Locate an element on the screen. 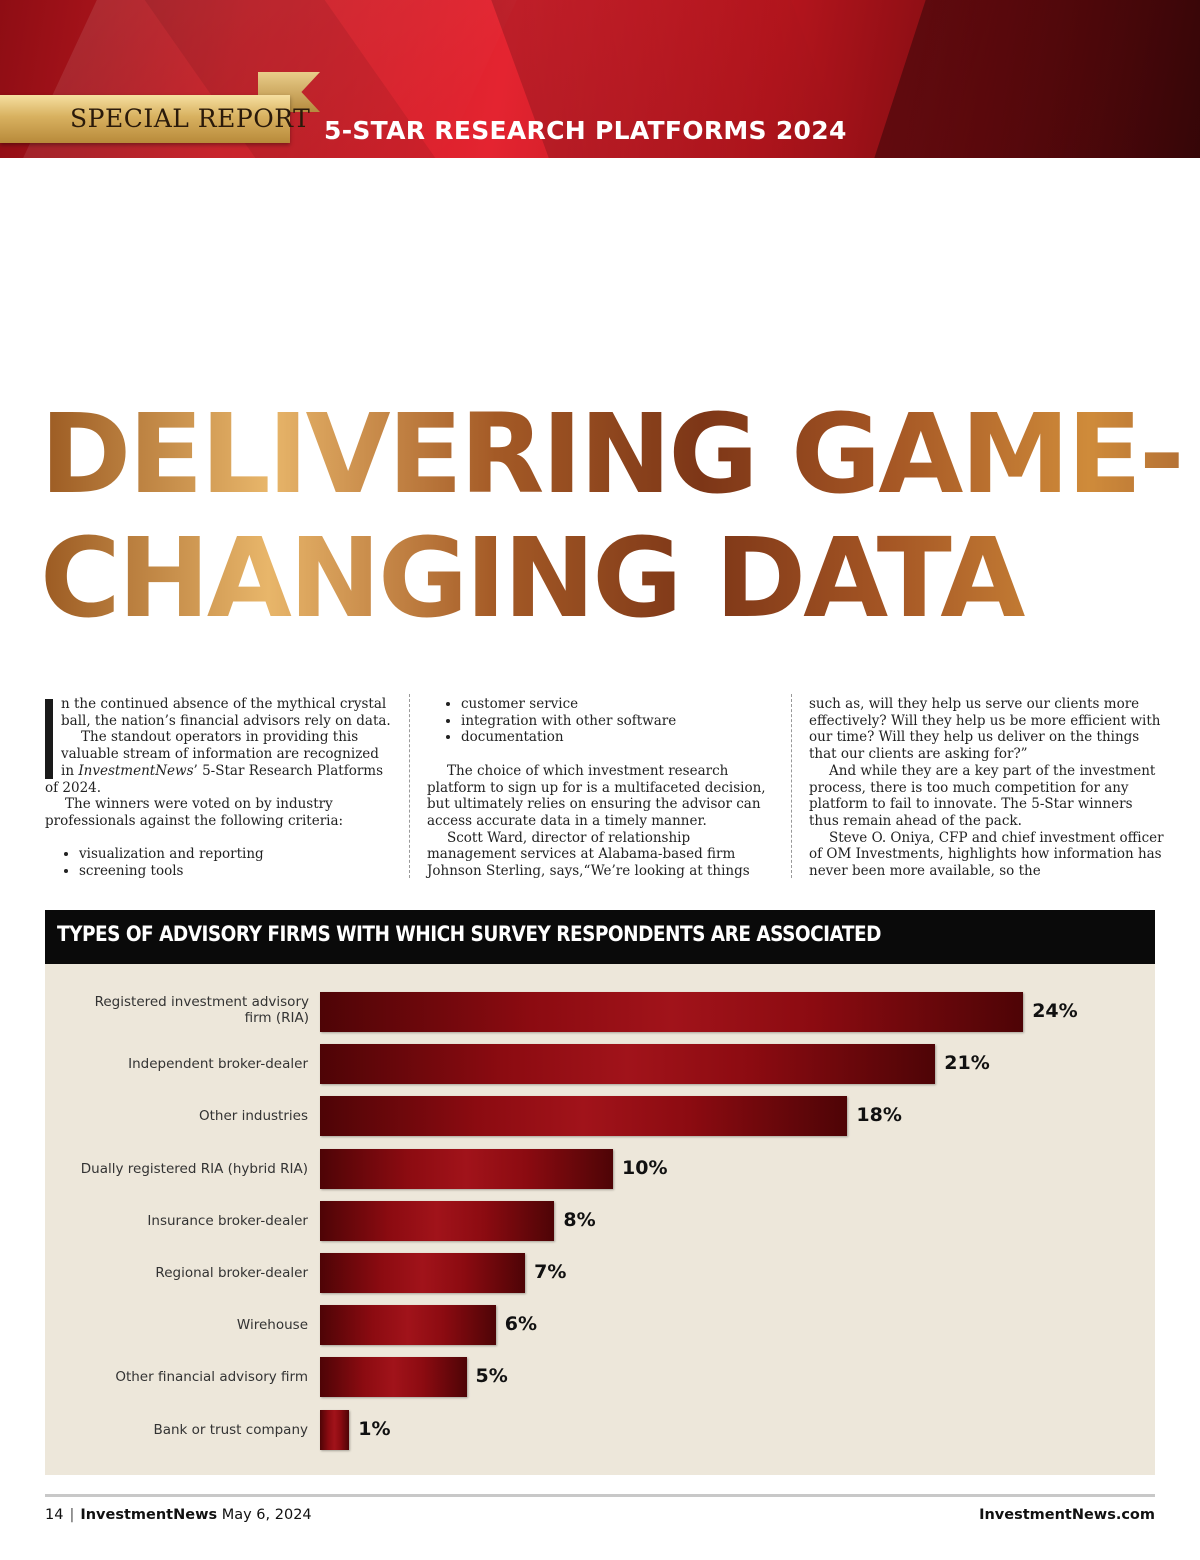 Image resolution: width=1200 pixels, height=1560 pixels. bar-label: Regional broker-dealer is located at coordinates (231, 1273).